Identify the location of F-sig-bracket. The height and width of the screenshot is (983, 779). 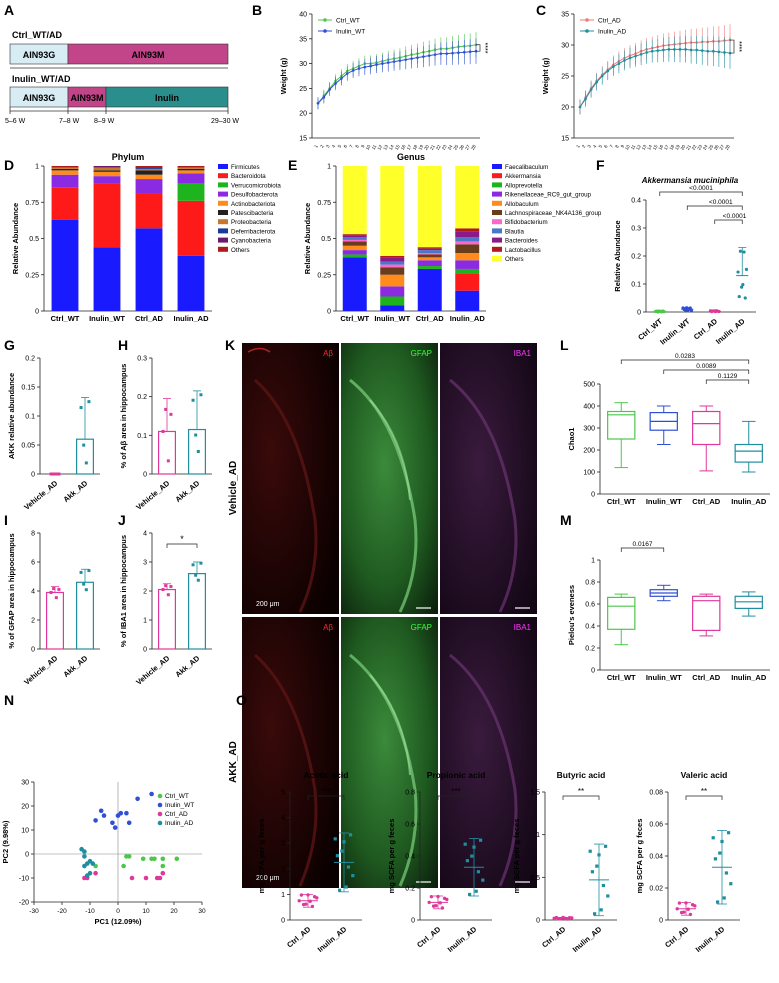
(714, 207).